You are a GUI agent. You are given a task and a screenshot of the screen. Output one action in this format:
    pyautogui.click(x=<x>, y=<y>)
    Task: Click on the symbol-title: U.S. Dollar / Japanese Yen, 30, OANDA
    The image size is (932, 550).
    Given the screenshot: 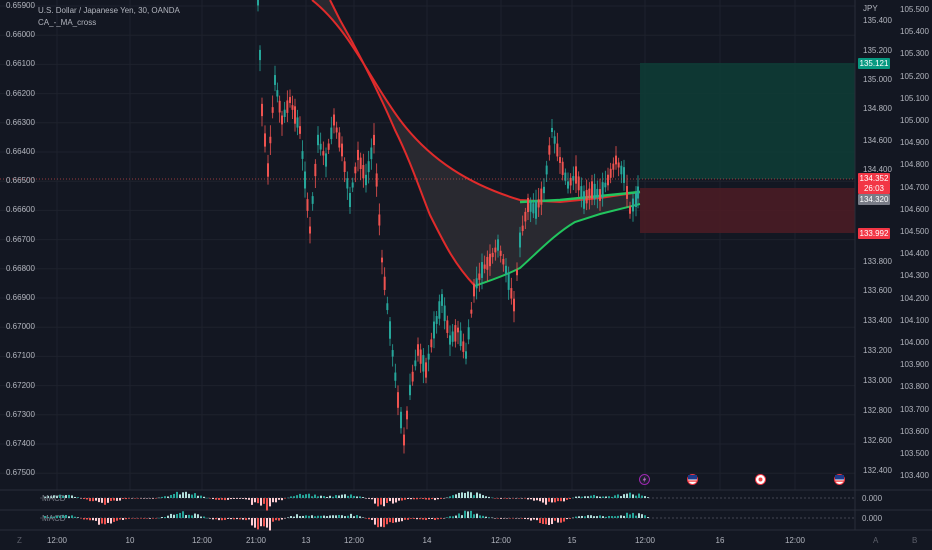 What is the action you would take?
    pyautogui.click(x=109, y=10)
    